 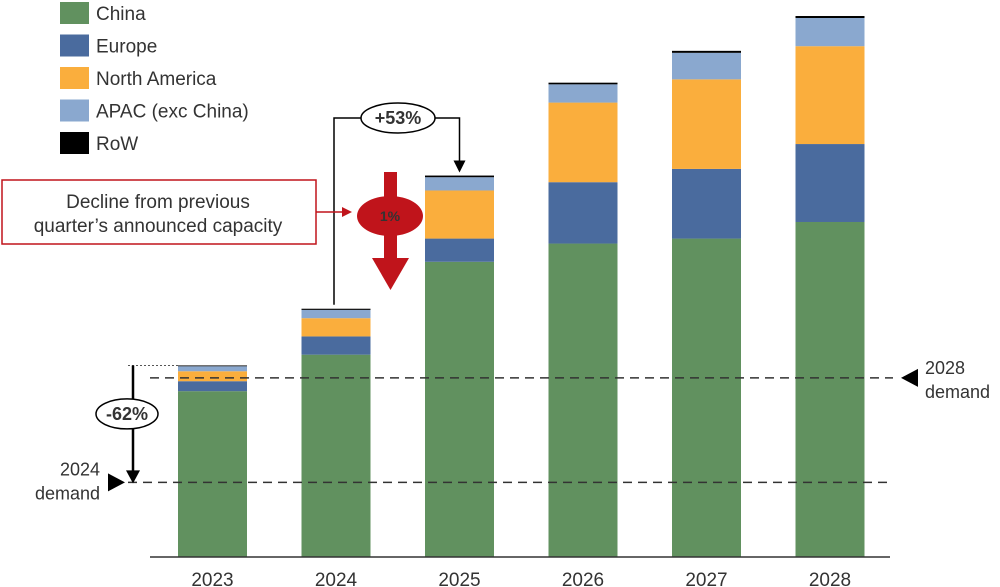 I want to click on reduction-bracket: -62%, so click(x=136, y=424).